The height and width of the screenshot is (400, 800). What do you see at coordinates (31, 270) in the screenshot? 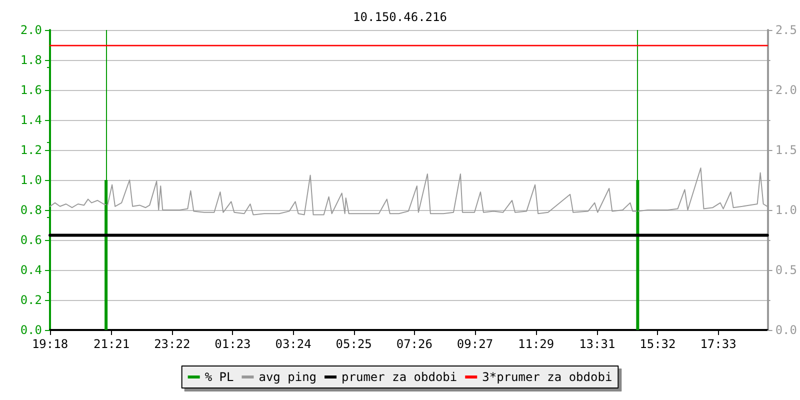
I see `y-tick-label: 0.4` at bounding box center [31, 270].